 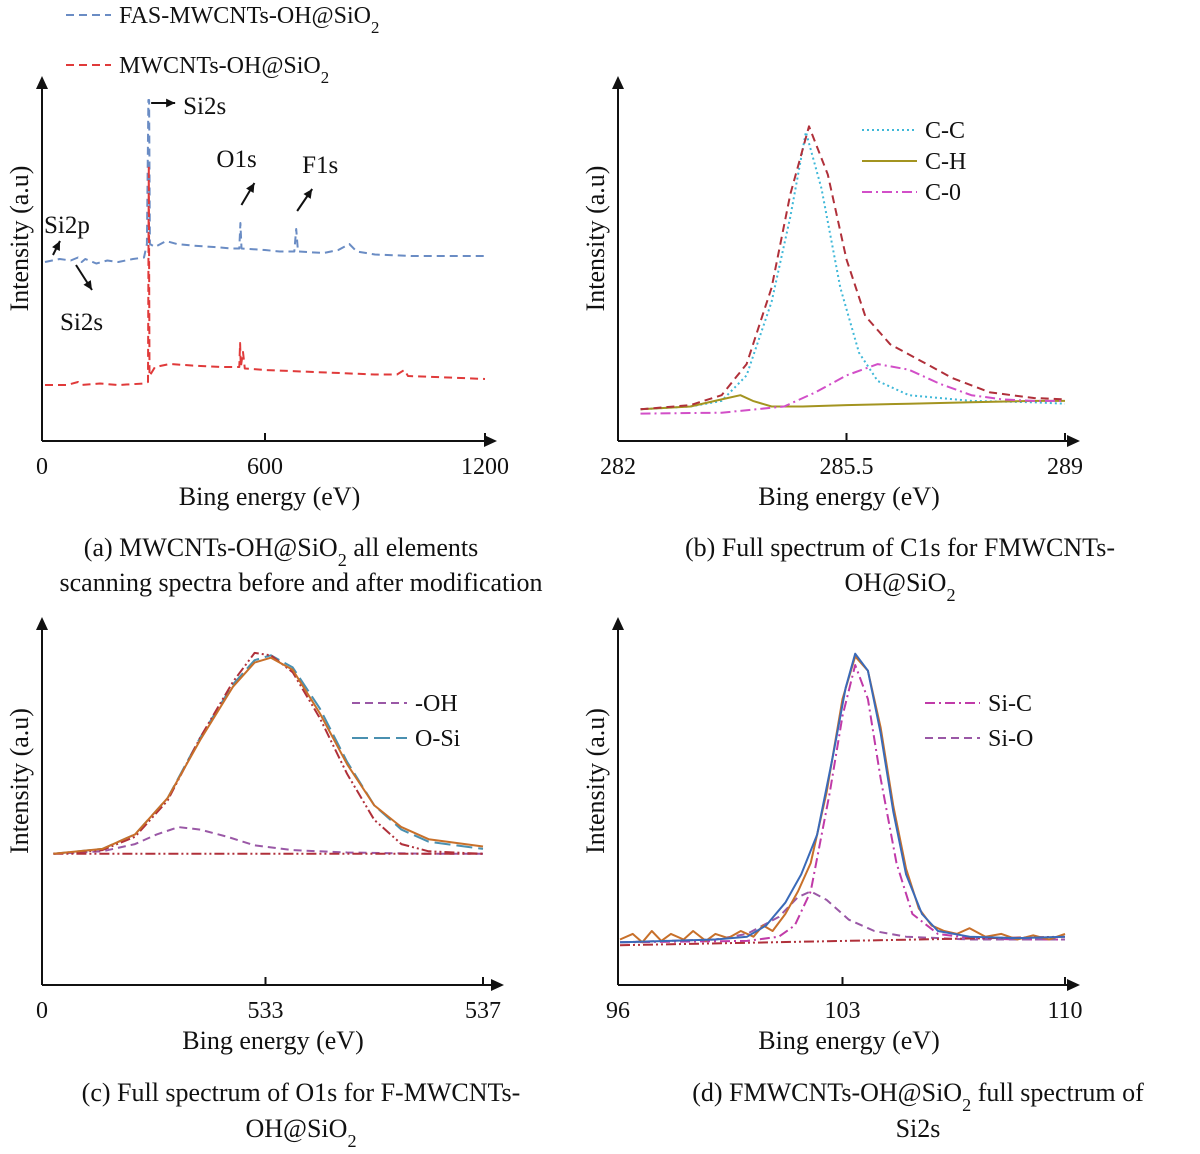 I want to click on x-tick-label-d: 103, so click(x=843, y=1011).